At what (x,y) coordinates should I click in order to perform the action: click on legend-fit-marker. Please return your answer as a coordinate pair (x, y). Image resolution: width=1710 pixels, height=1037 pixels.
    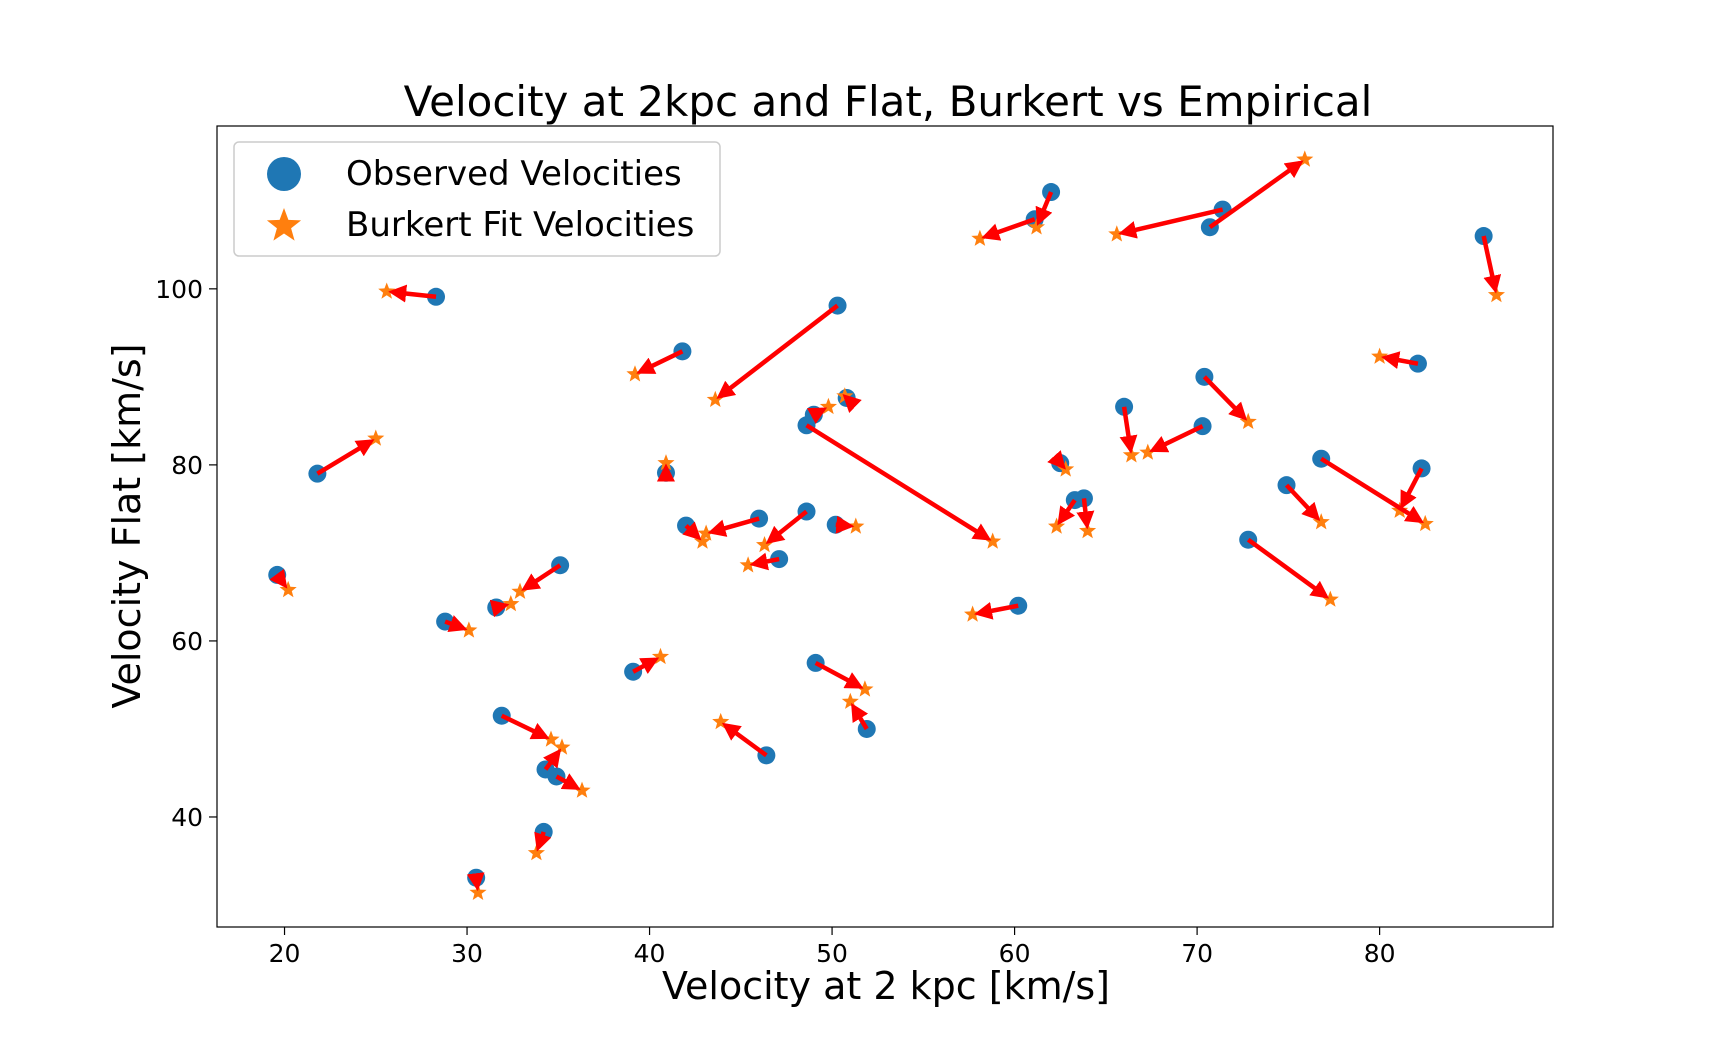
    Looking at the image, I should click on (284, 224).